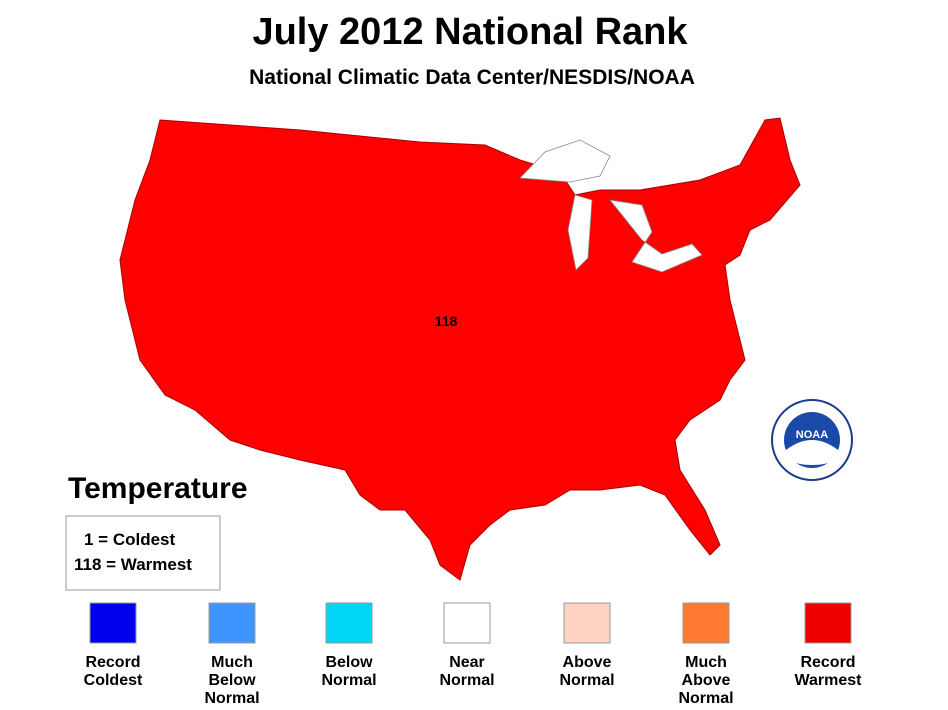  Describe the element at coordinates (113, 680) in the screenshot. I see `legend-label: Coldest` at that location.